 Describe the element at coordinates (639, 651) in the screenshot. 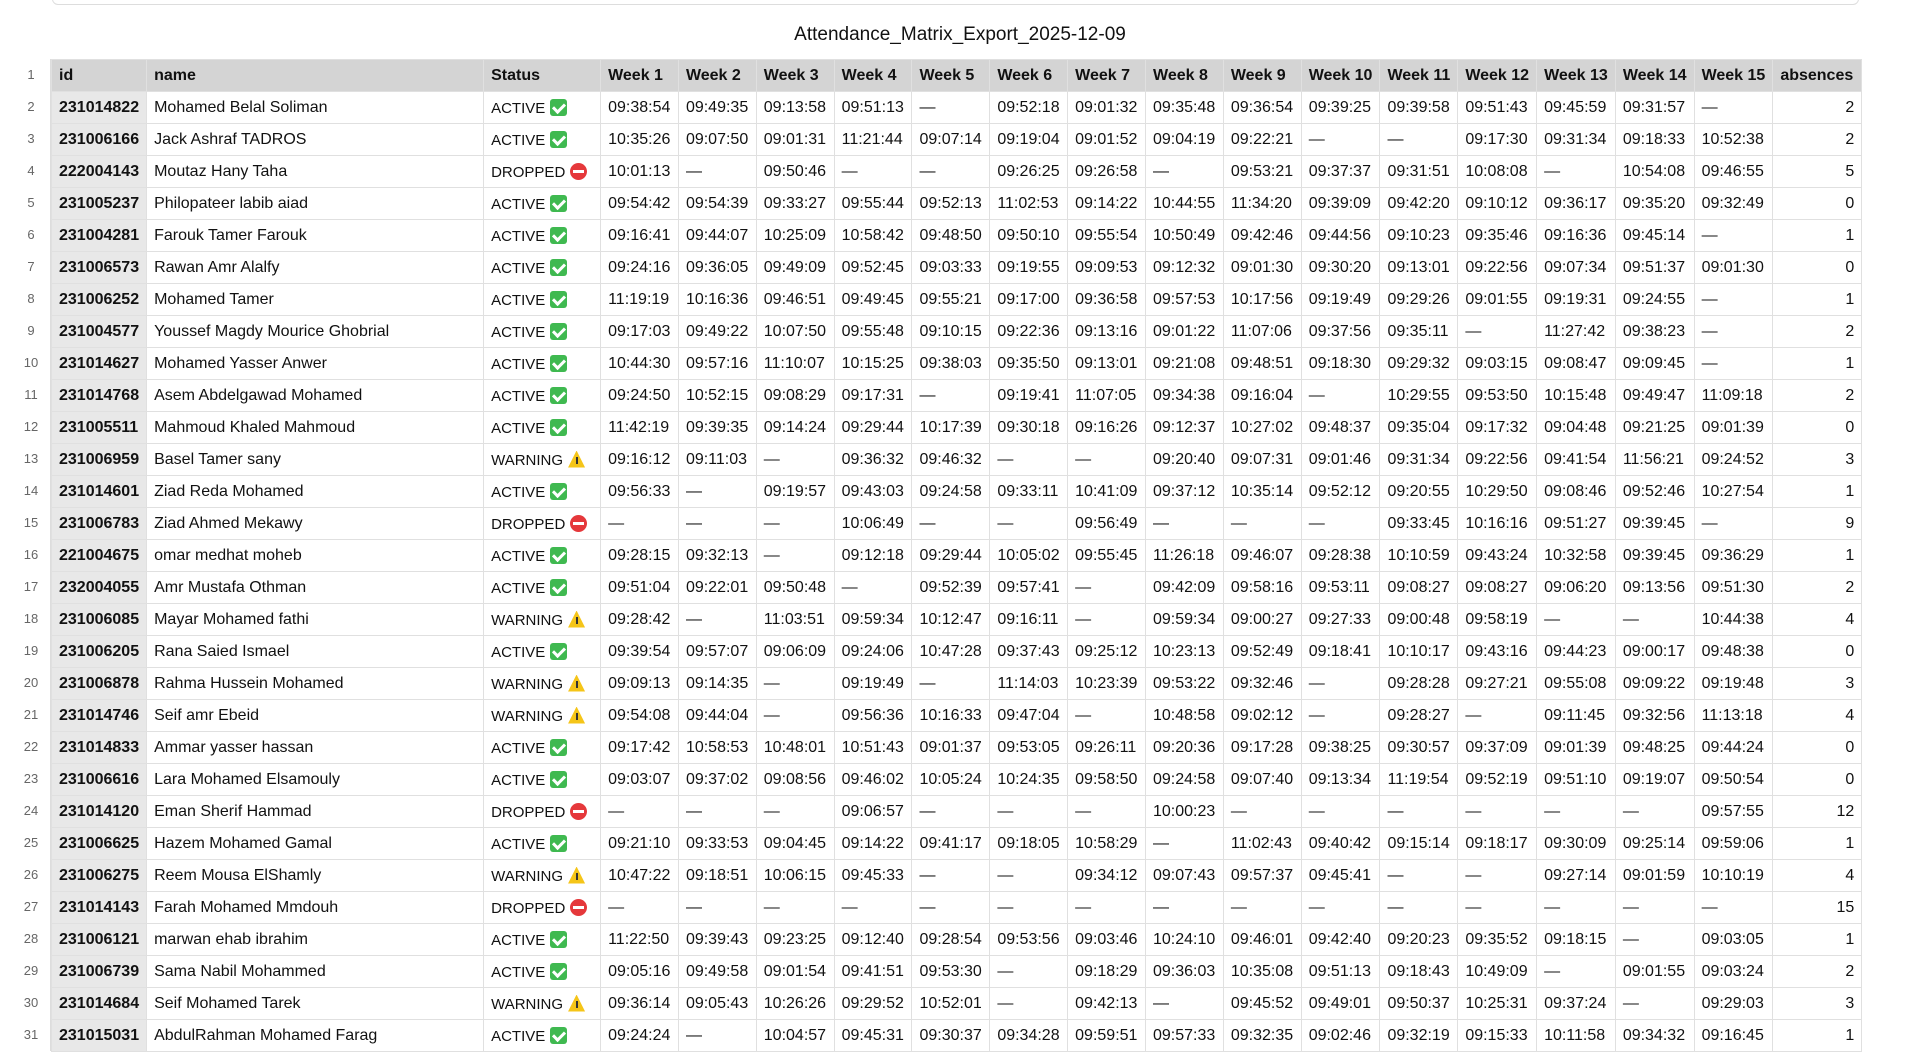

I see `attendance-time-cell: 09:39:54` at that location.